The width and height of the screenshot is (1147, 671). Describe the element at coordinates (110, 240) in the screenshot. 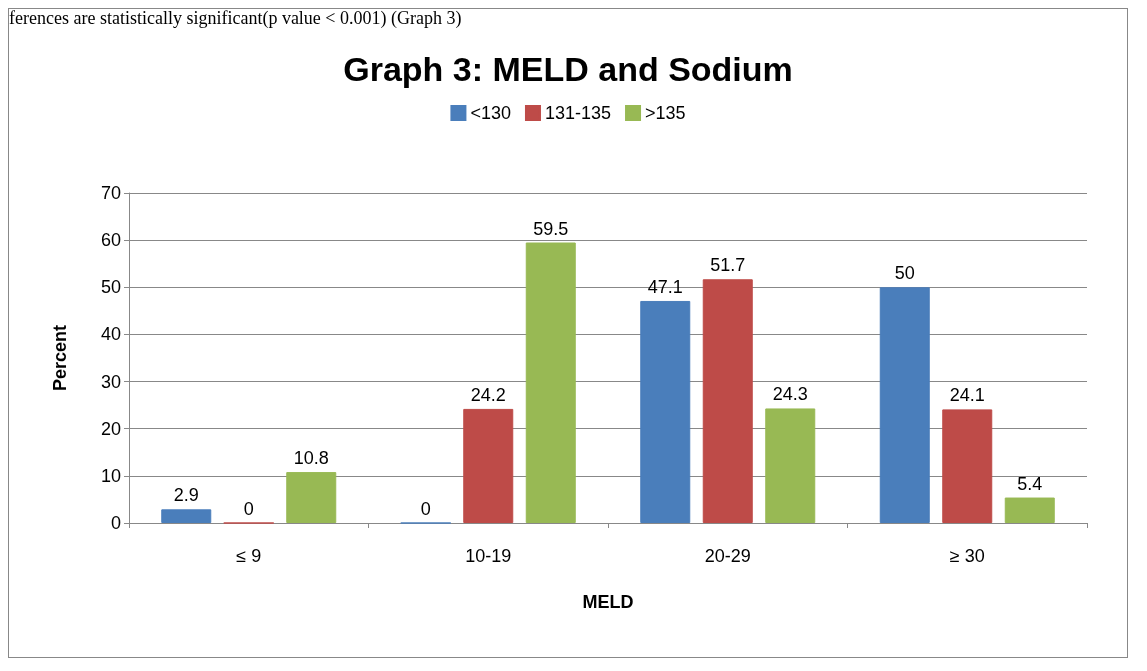

I see `y-tick-label: 60` at that location.